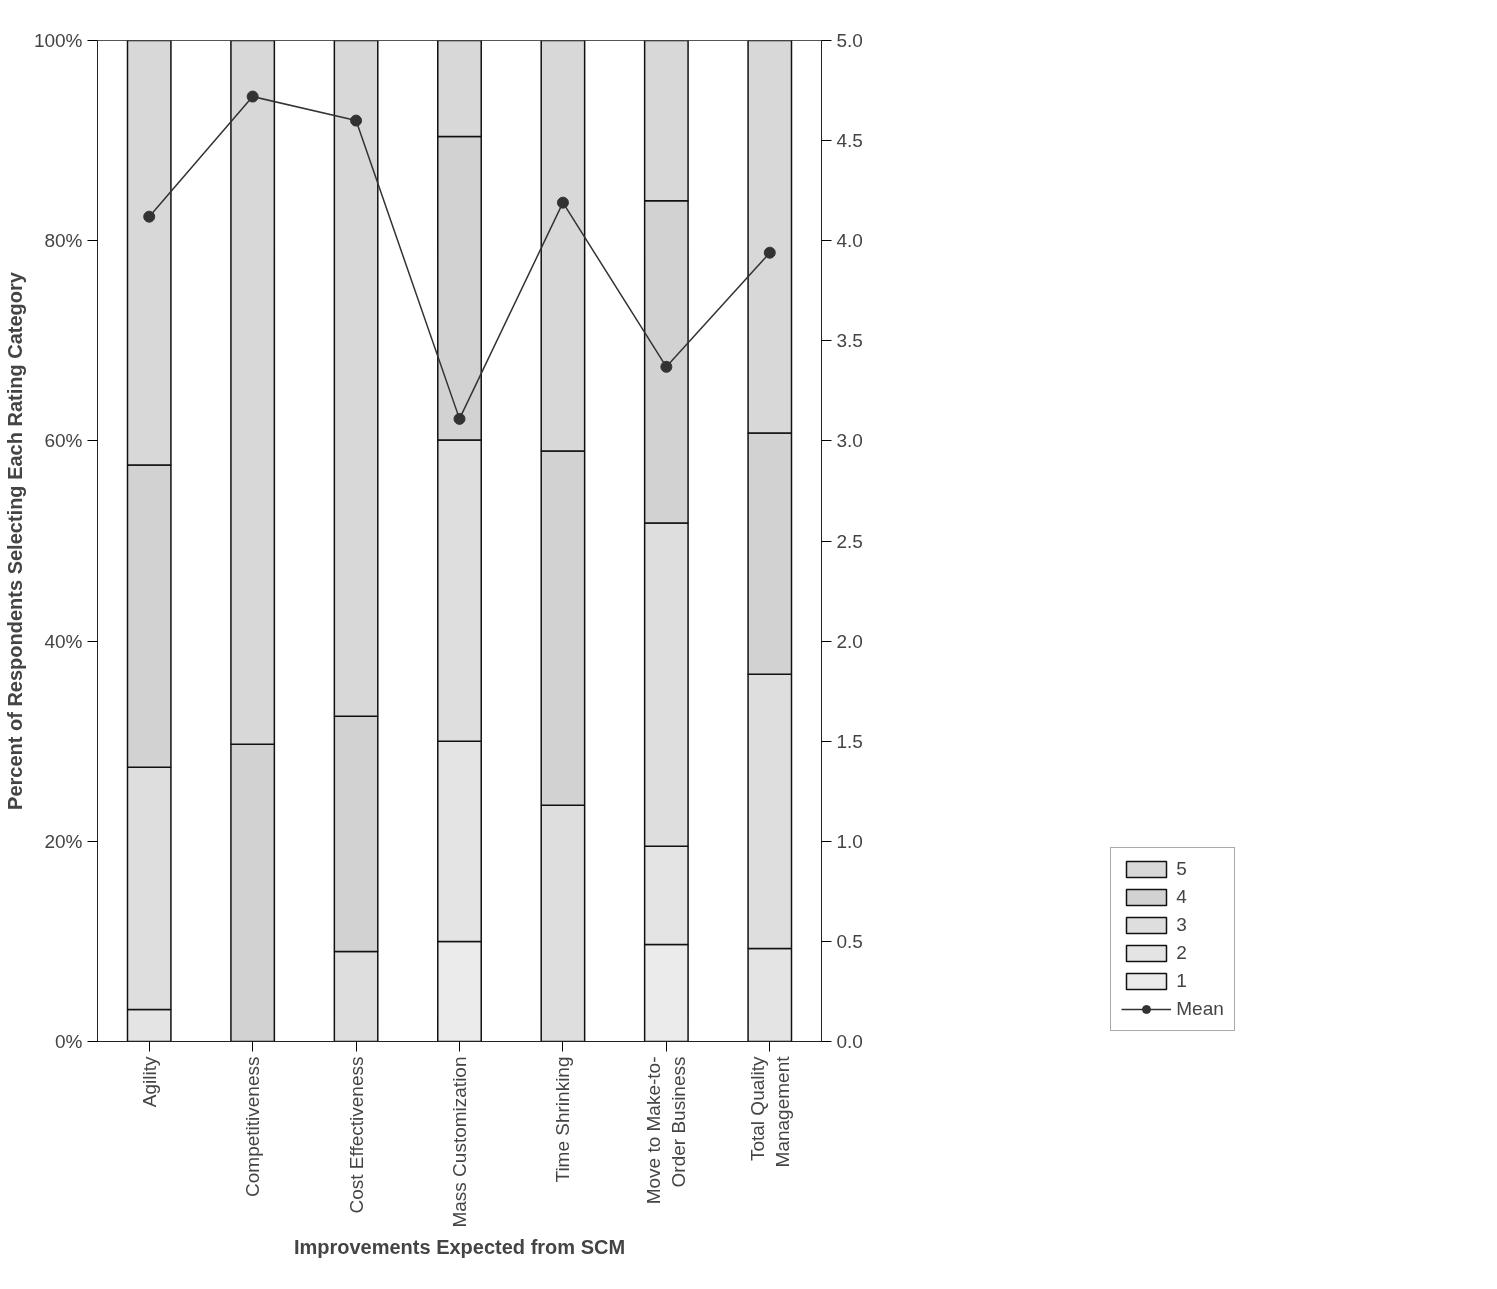 The width and height of the screenshot is (1497, 1289). What do you see at coordinates (849, 141) in the screenshot?
I see `y2-tick-label: 4.5` at bounding box center [849, 141].